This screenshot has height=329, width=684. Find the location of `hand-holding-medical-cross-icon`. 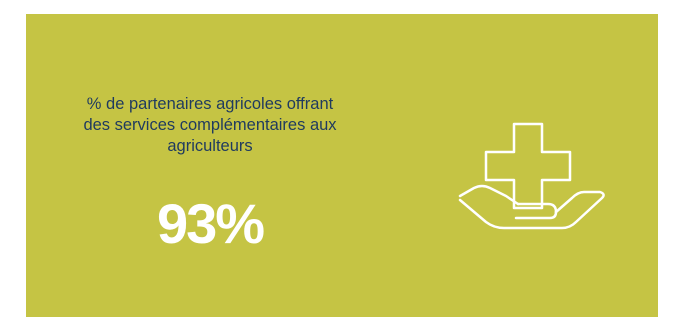

hand-holding-medical-cross-icon is located at coordinates (531, 176).